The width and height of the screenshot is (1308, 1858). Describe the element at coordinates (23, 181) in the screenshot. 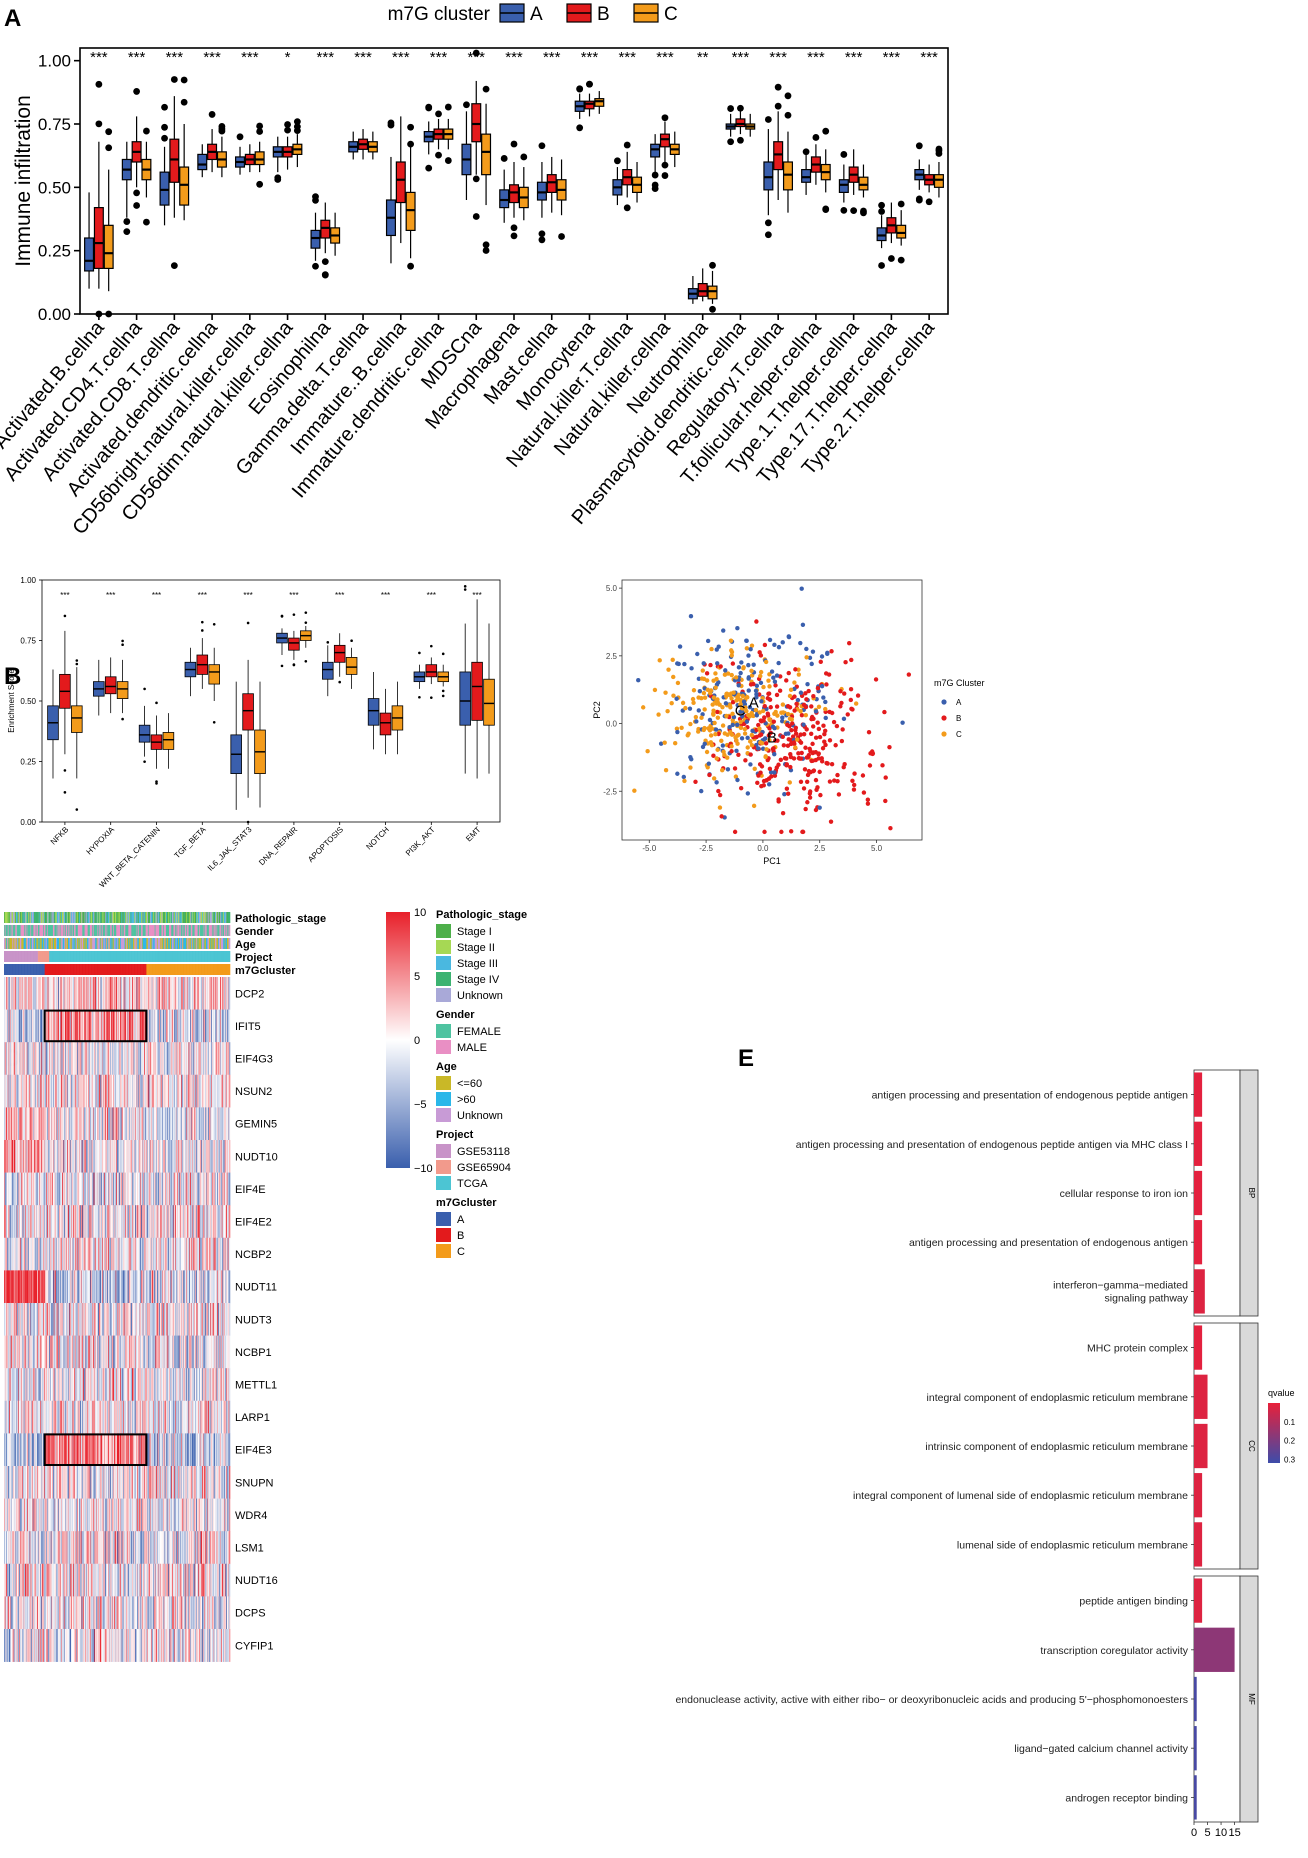

I see `y-axis-label: Immune infiltration` at that location.